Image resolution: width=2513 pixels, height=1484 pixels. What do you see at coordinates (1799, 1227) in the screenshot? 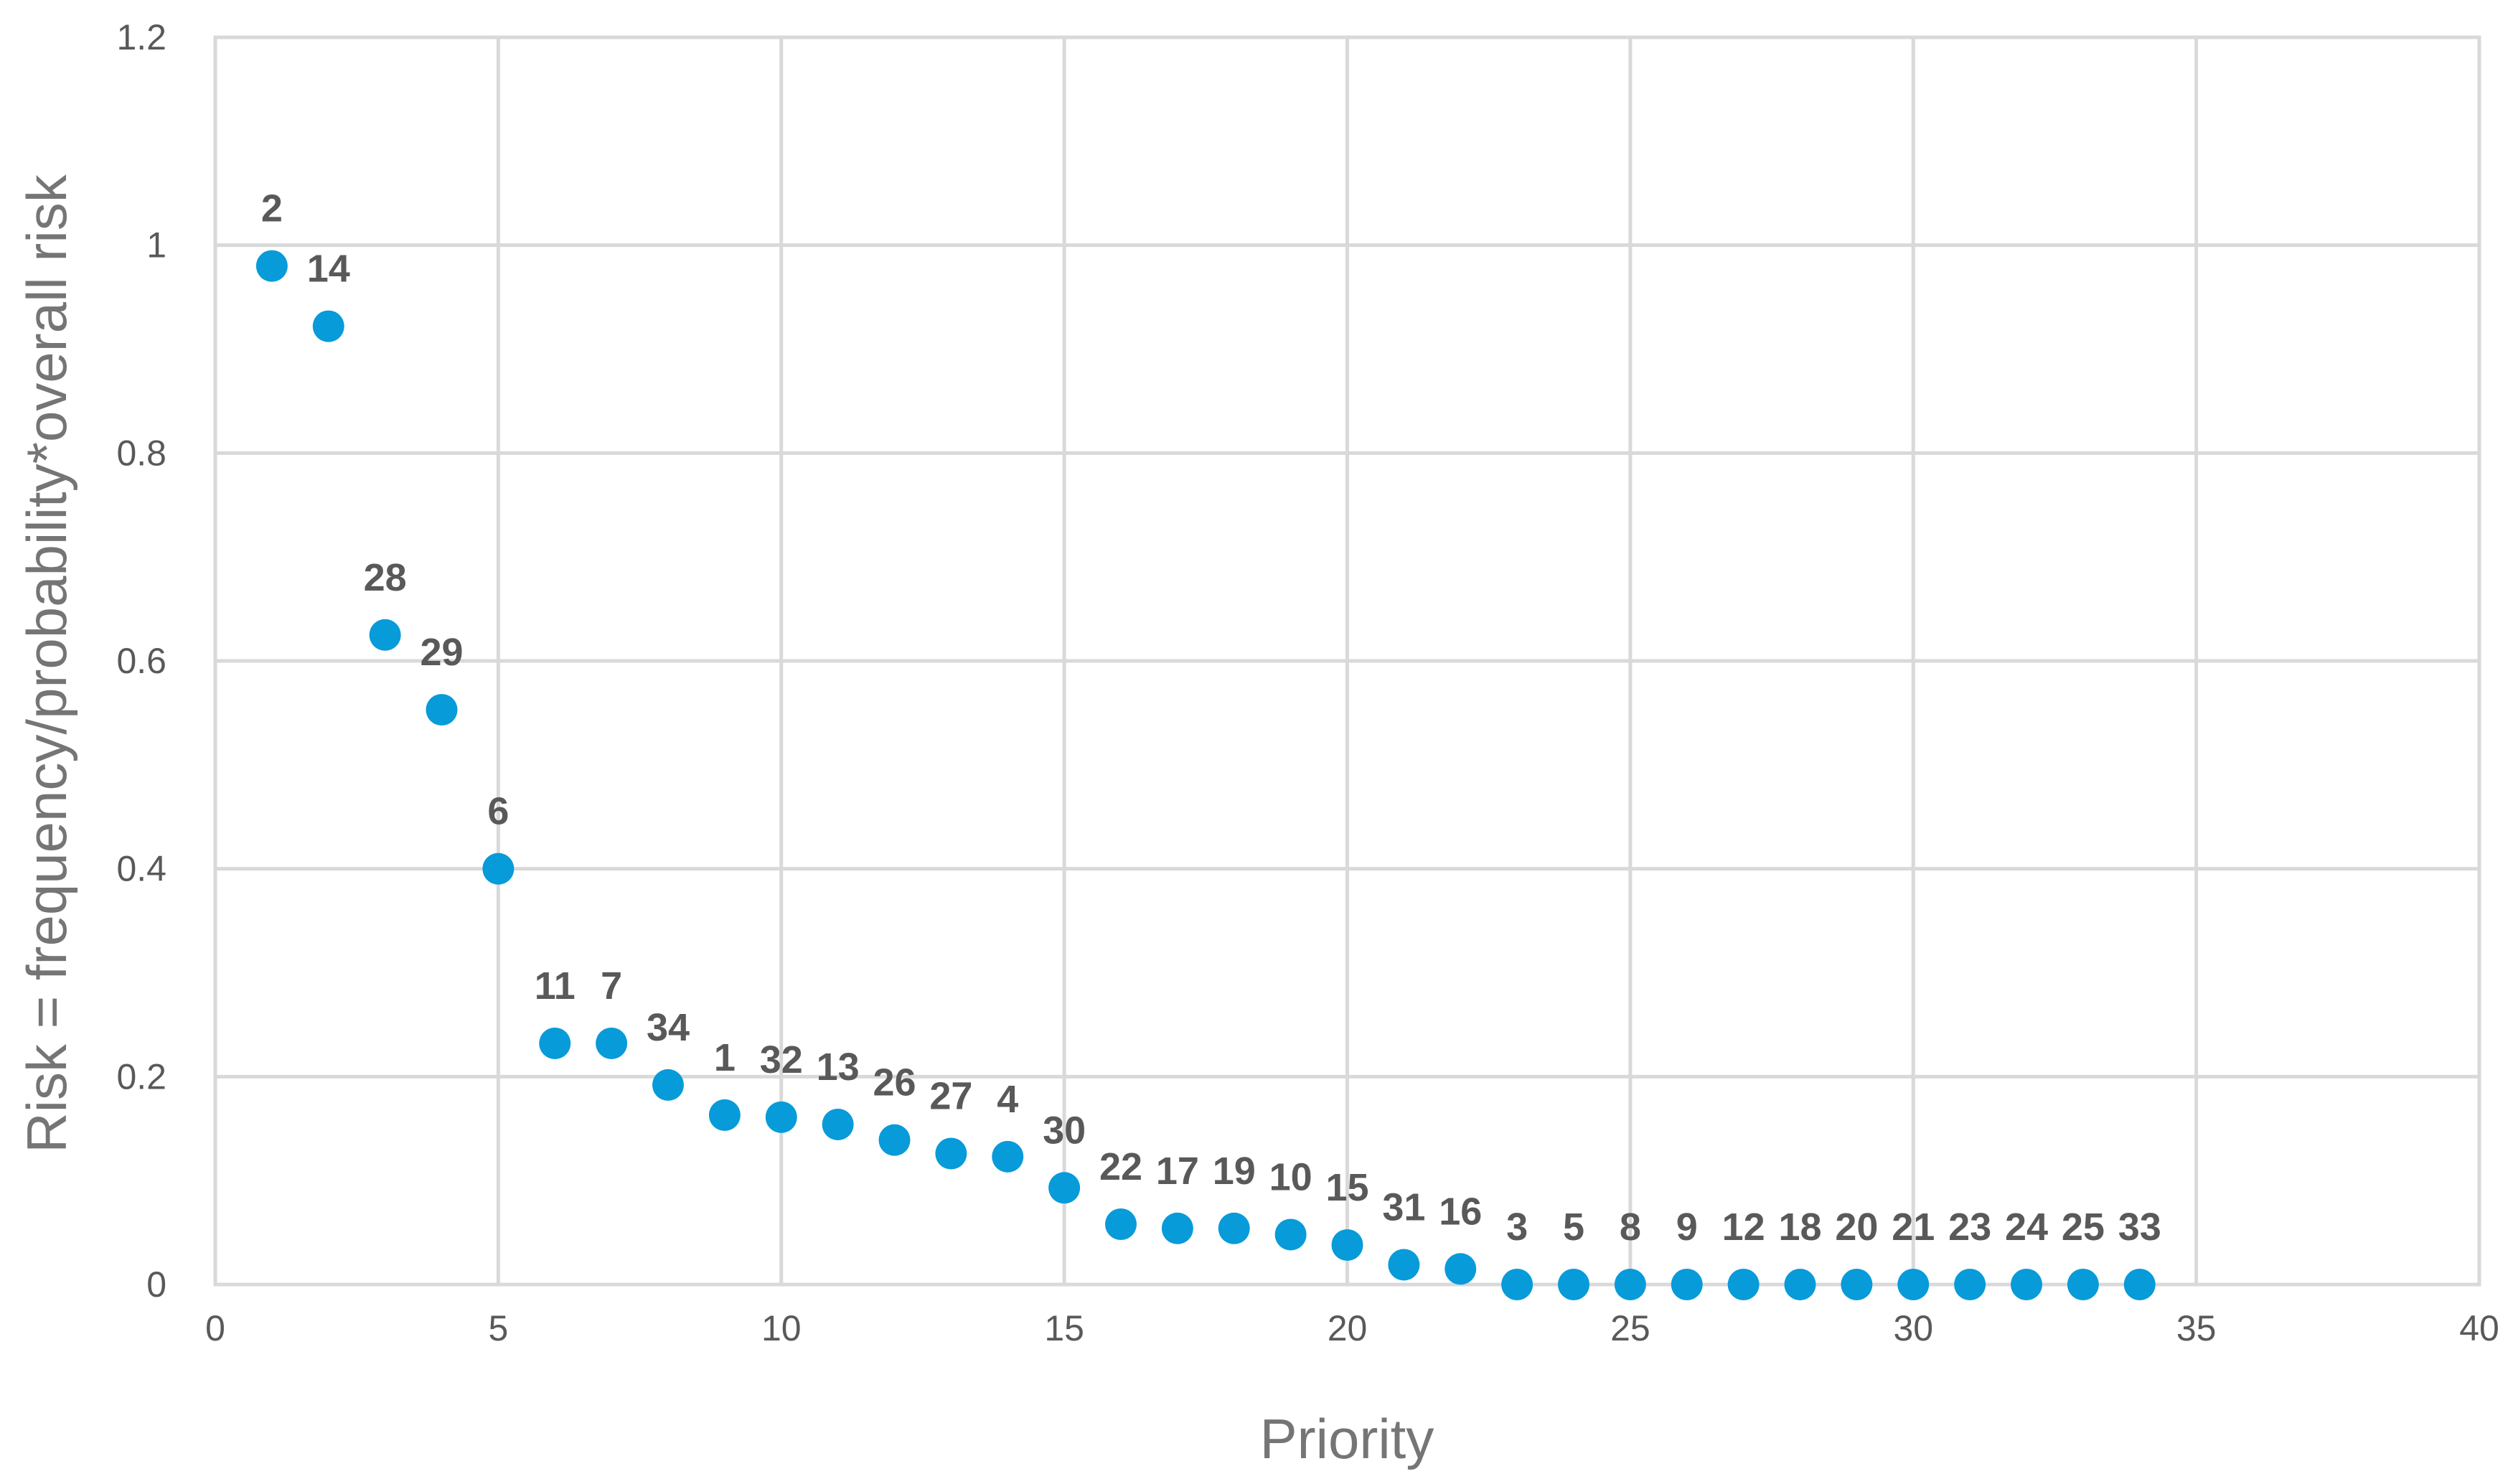
I see `data-label: 18` at bounding box center [1799, 1227].